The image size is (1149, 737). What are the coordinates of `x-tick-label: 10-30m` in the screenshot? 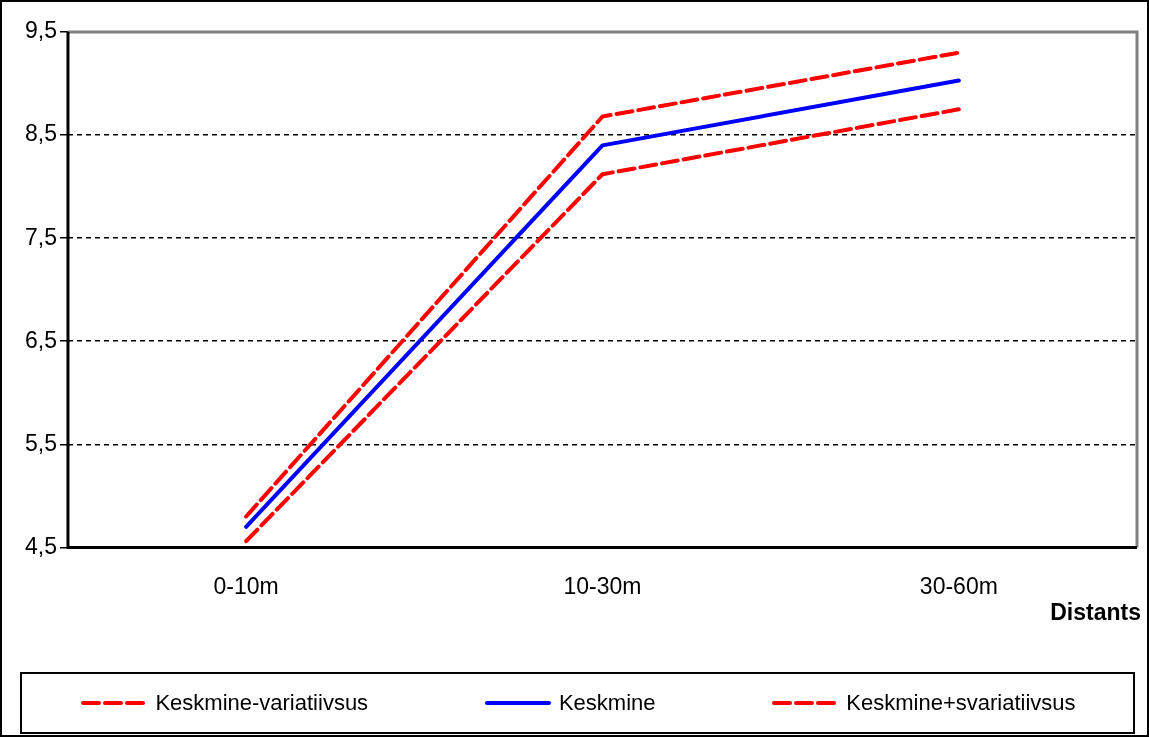 It's located at (602, 585).